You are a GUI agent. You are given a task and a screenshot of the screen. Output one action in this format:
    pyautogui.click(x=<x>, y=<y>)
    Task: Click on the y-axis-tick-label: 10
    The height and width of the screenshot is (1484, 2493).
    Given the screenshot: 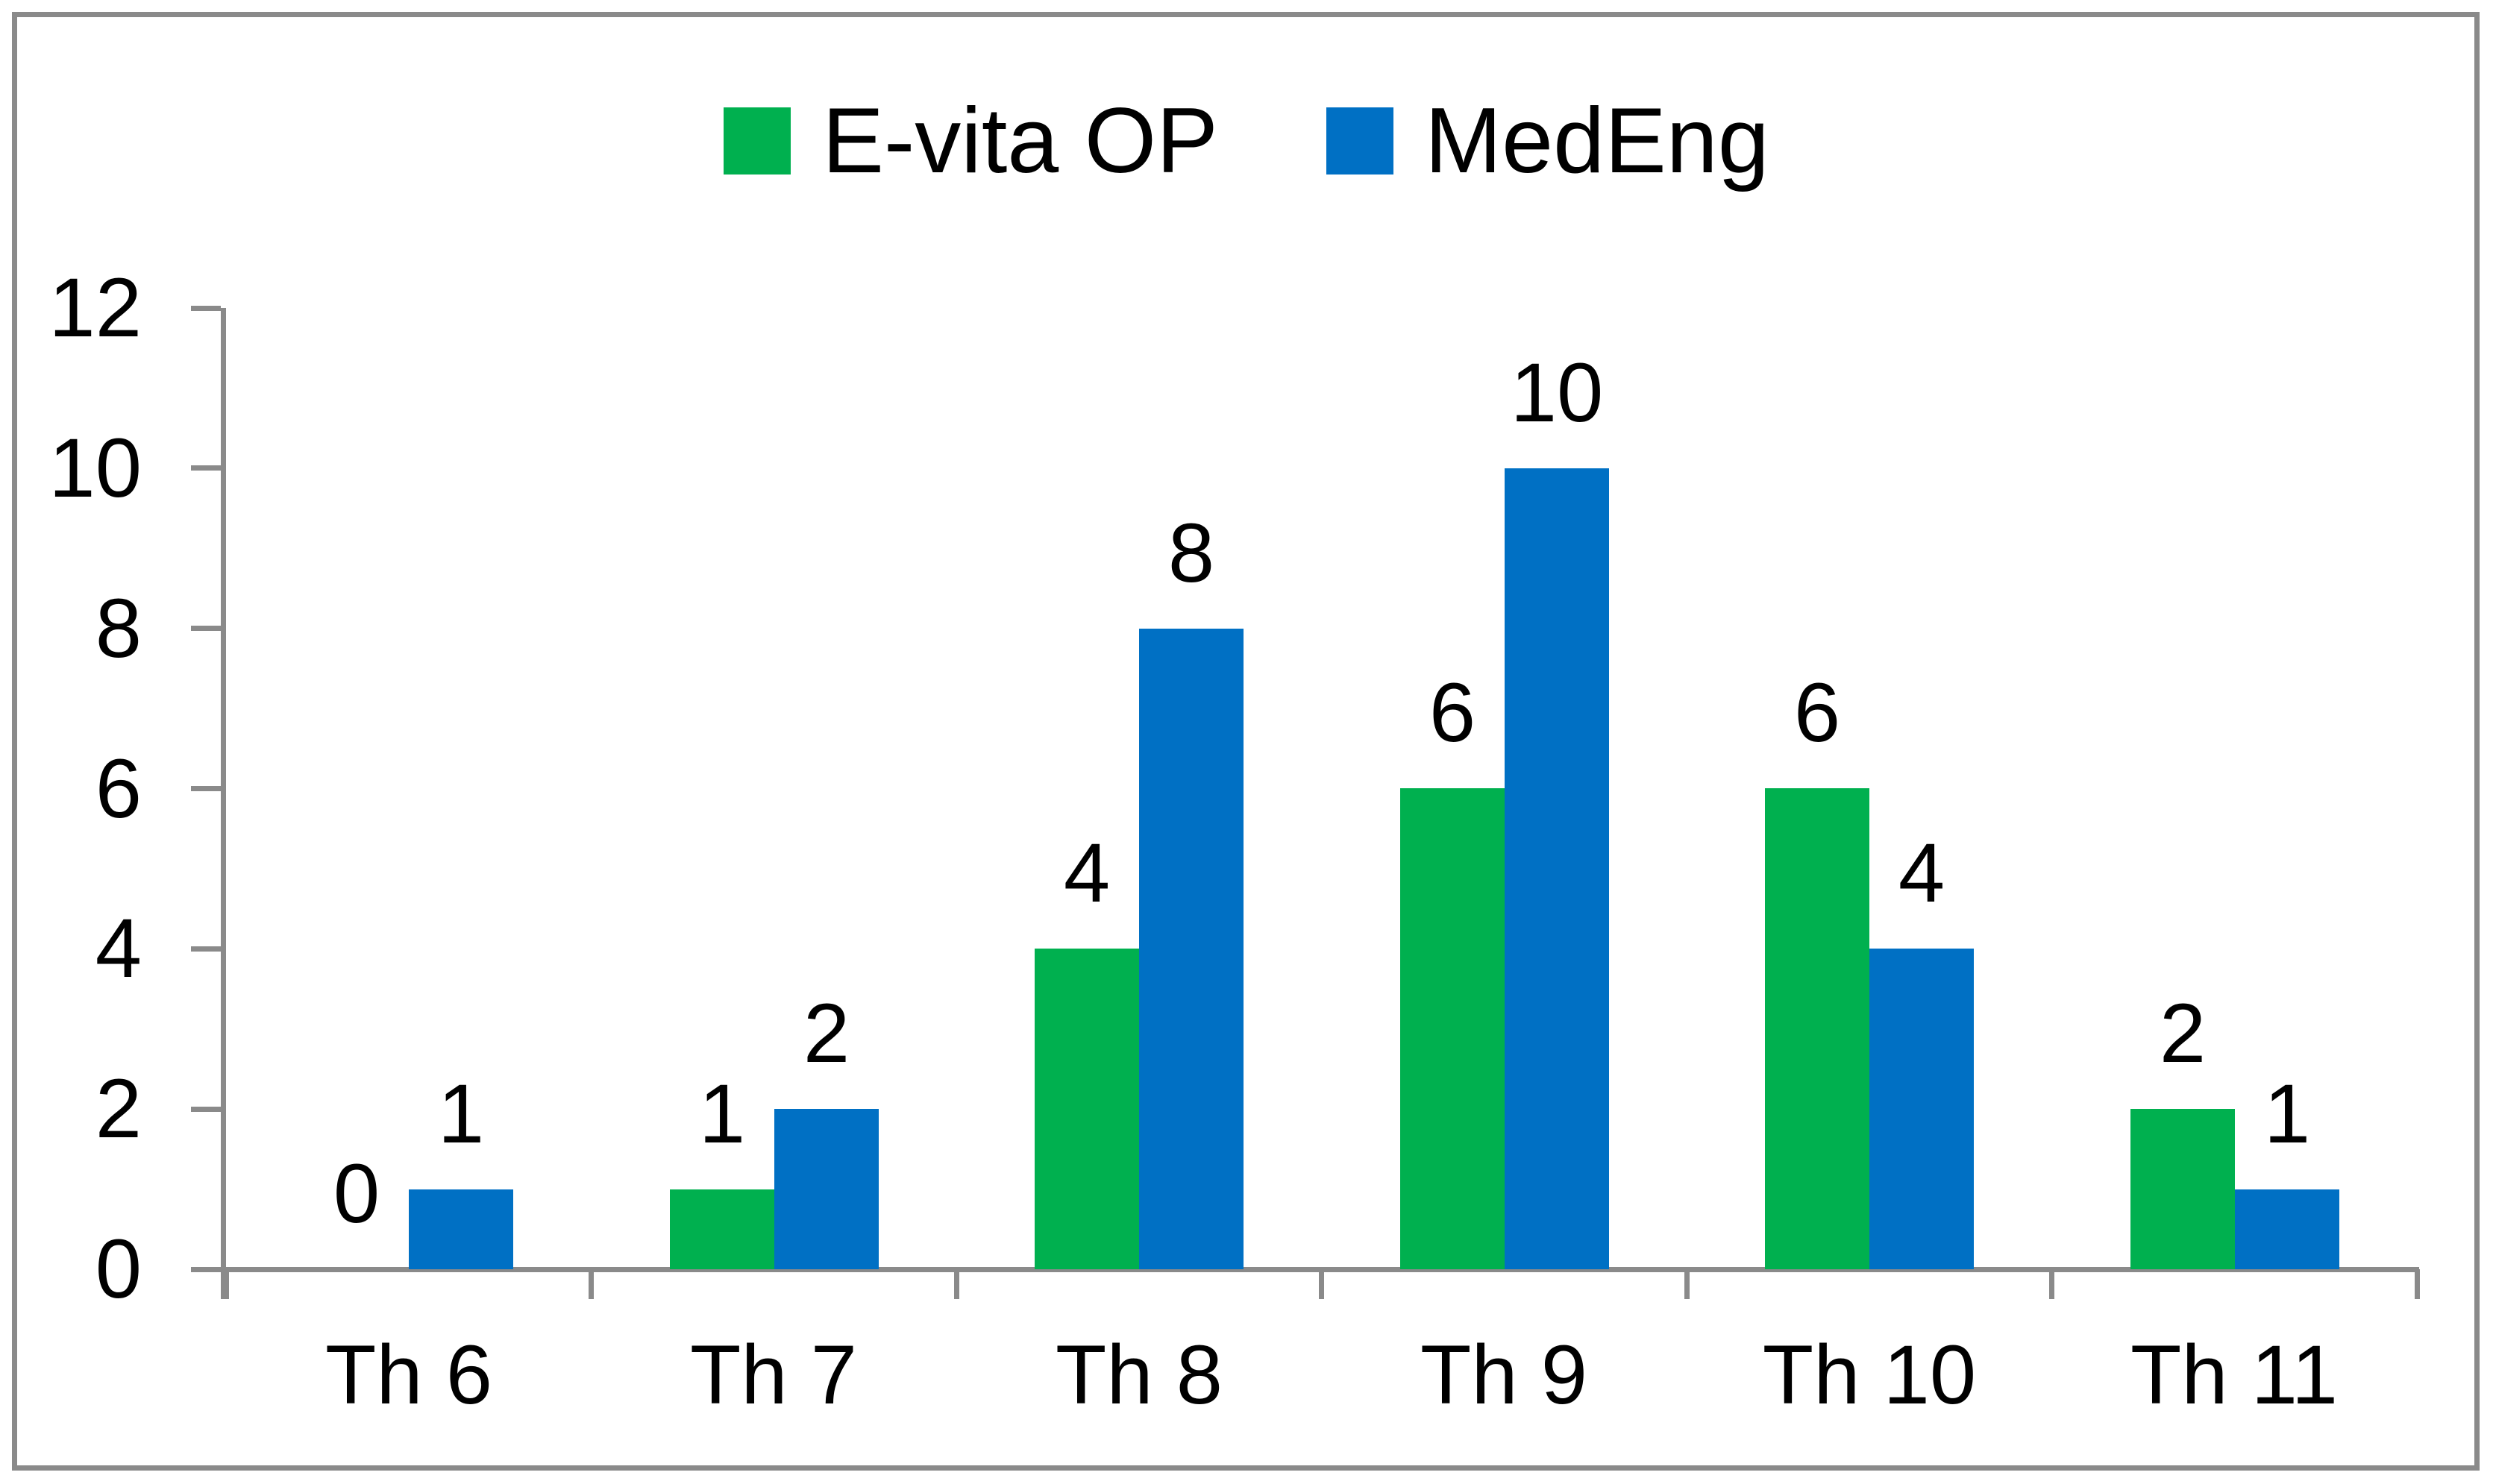 What is the action you would take?
    pyautogui.click(x=95, y=468)
    